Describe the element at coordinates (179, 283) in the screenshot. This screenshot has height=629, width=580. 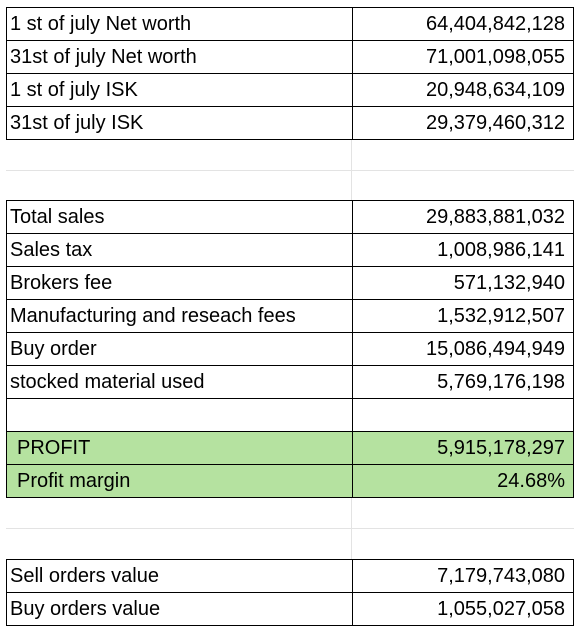
I see `row-label: Brokers fee` at that location.